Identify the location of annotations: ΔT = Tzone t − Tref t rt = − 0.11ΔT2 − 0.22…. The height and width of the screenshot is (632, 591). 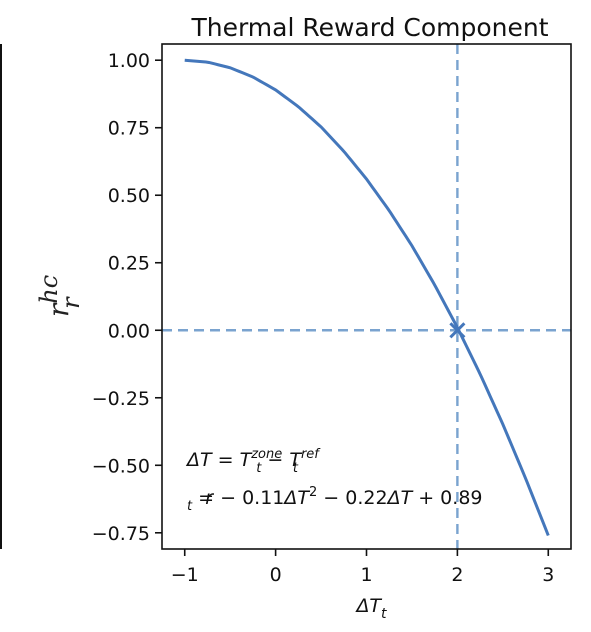
(334, 480).